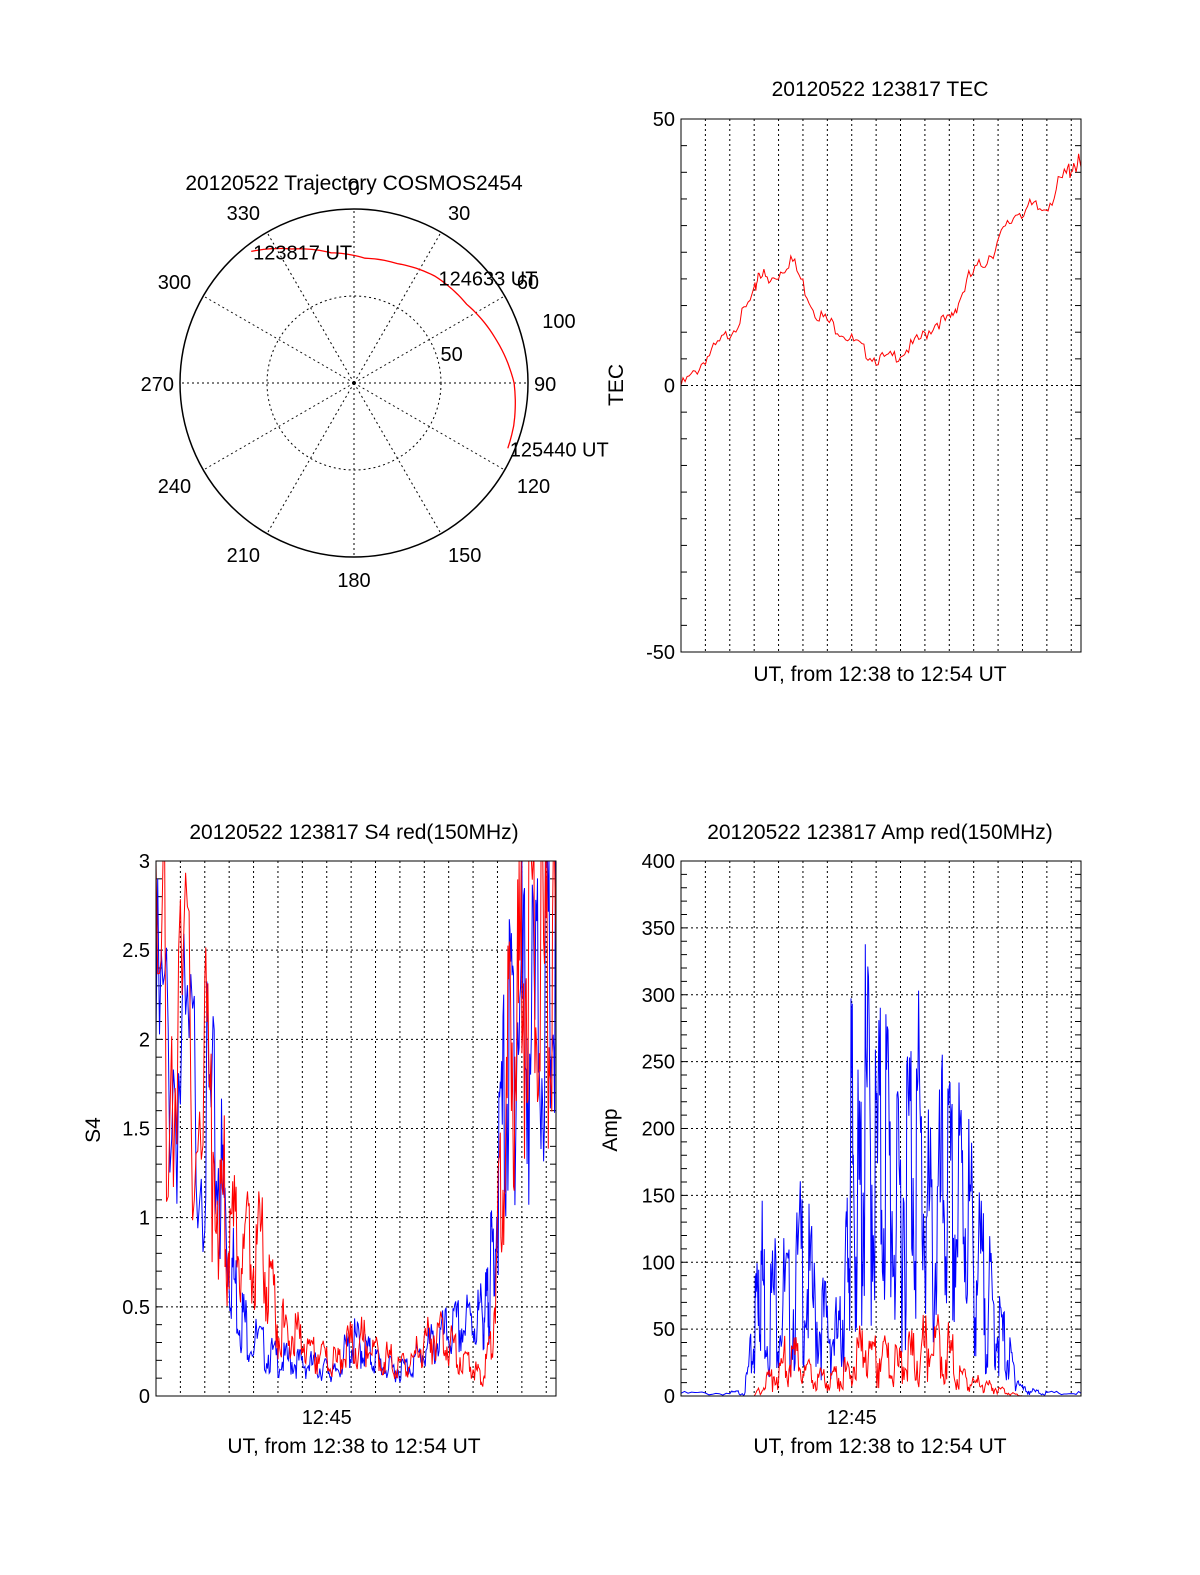  I want to click on trajectory-time-annotation: 125440 UT, so click(559, 450).